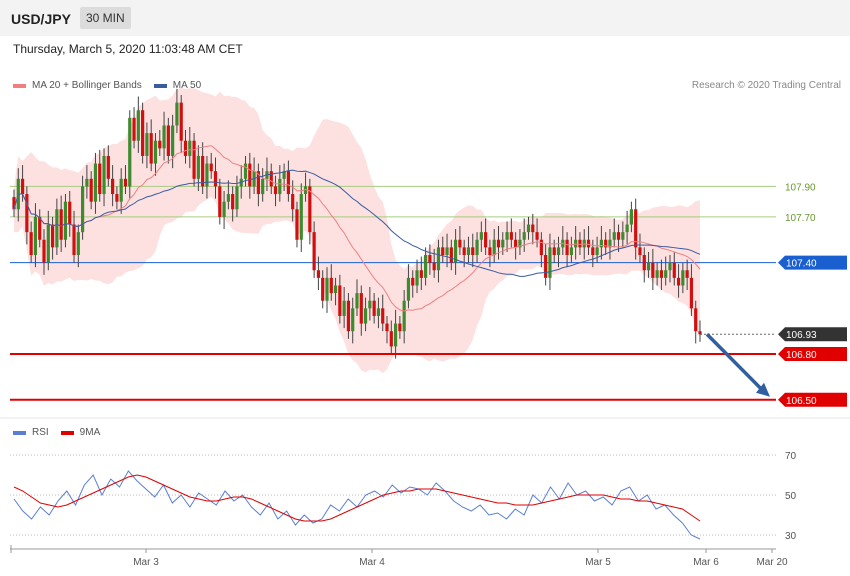 This screenshot has width=850, height=576. I want to click on x-tick-label: Mar 5, so click(598, 562).